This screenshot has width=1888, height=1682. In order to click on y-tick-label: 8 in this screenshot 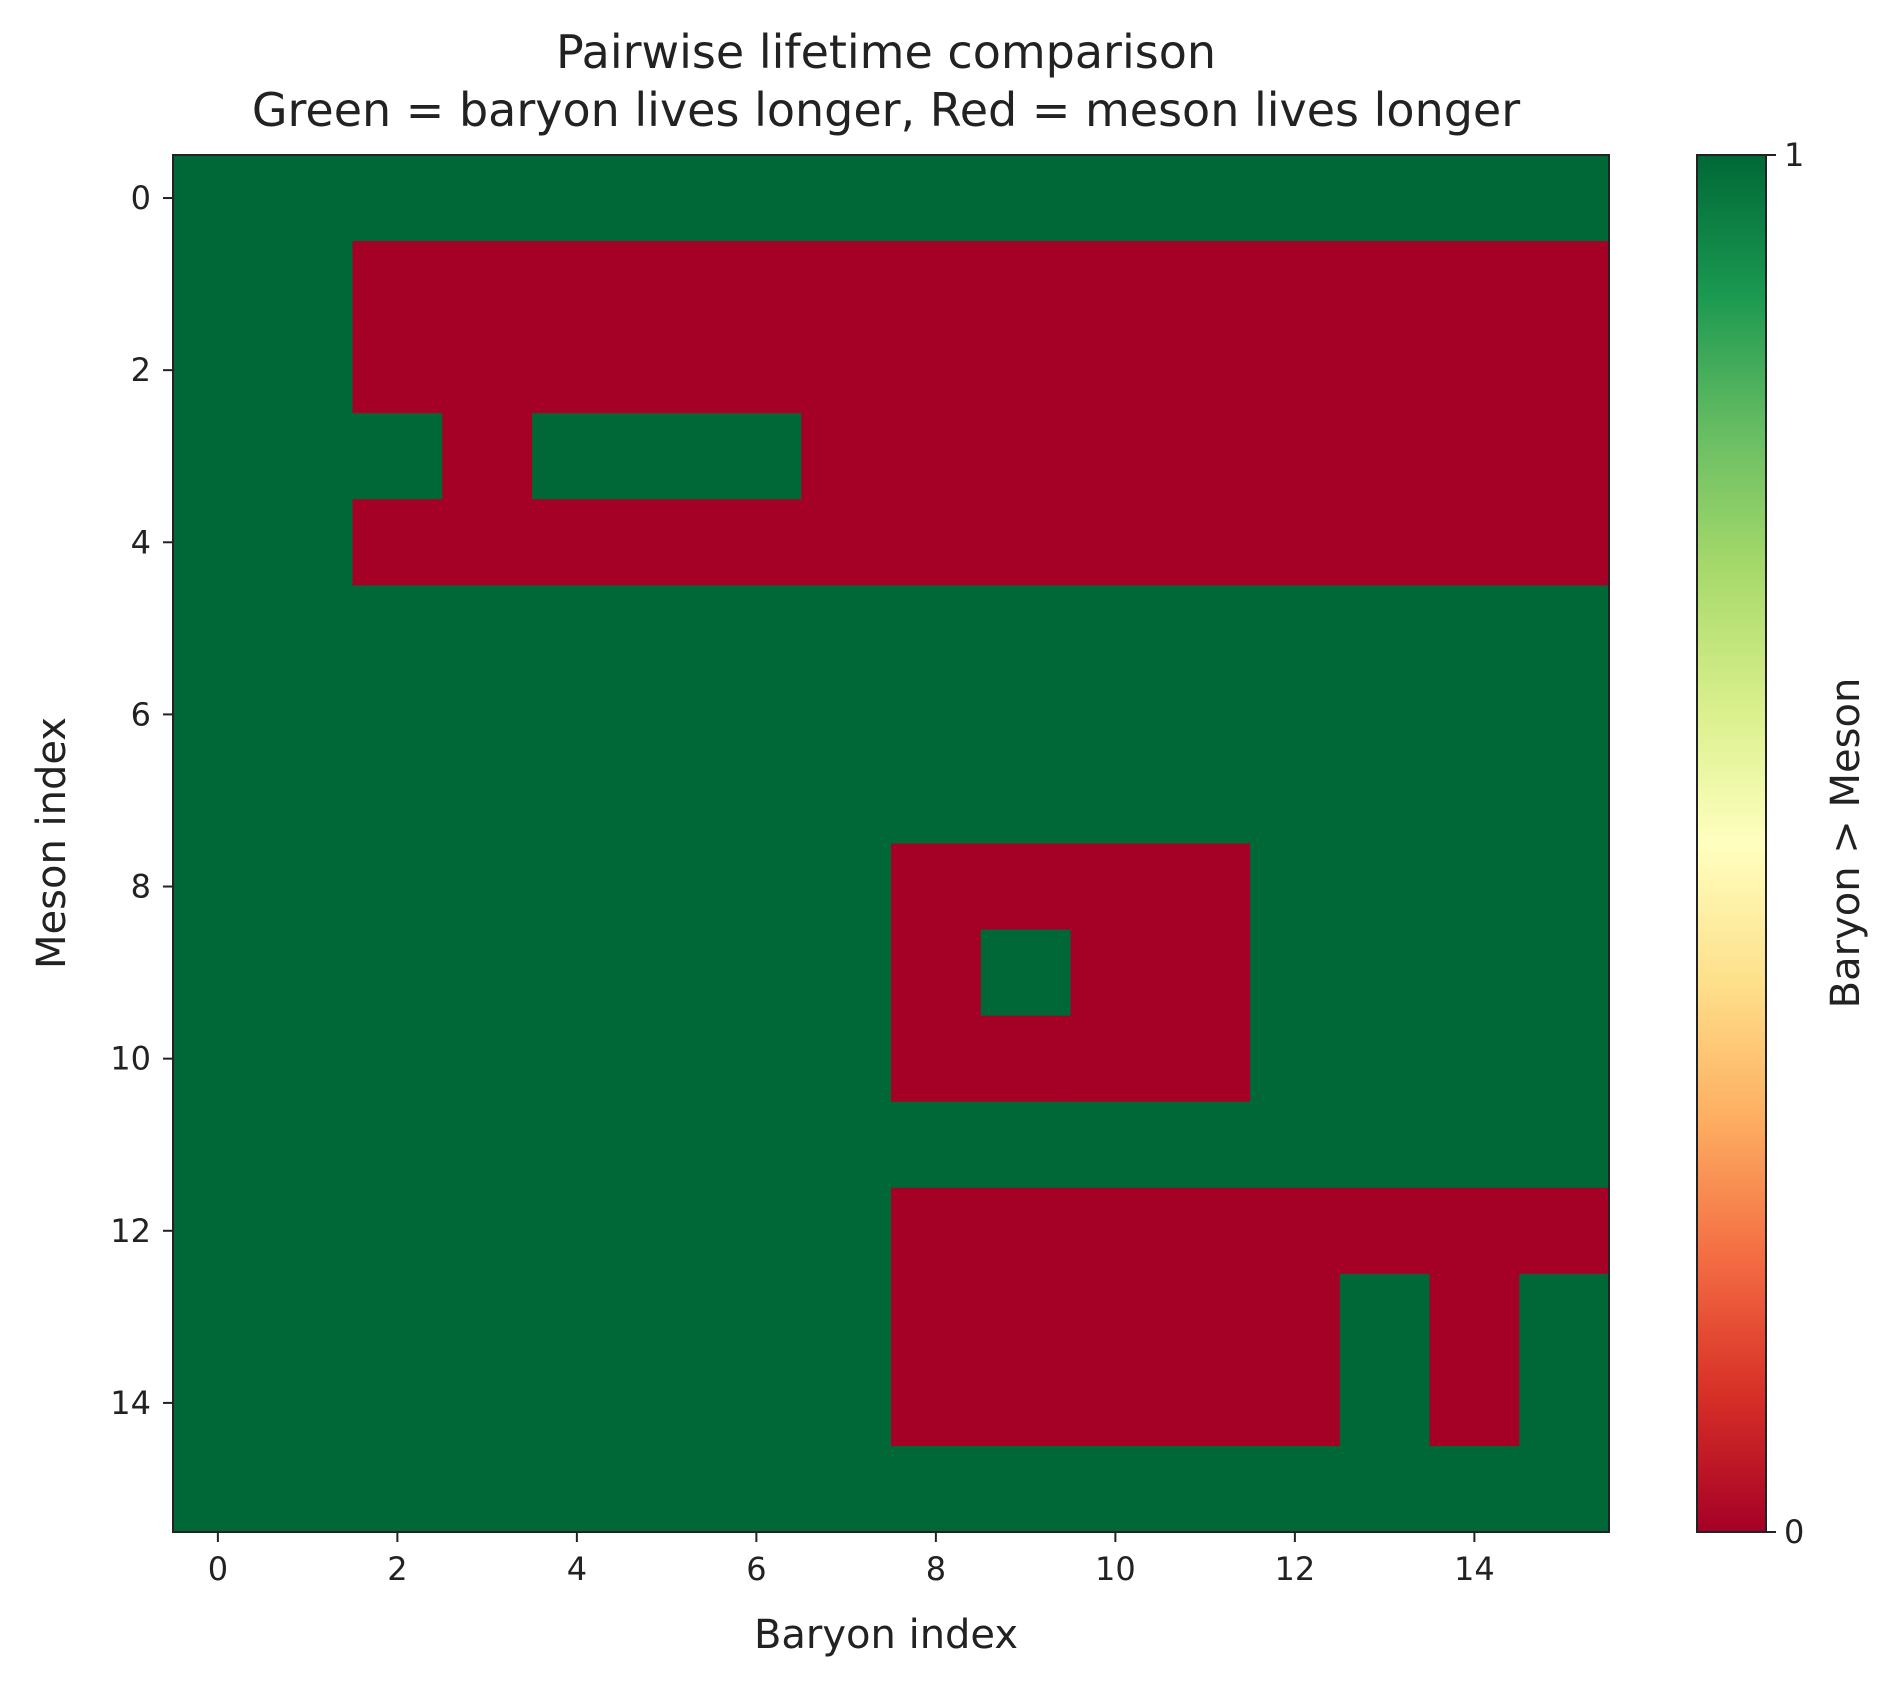, I will do `click(141, 887)`.